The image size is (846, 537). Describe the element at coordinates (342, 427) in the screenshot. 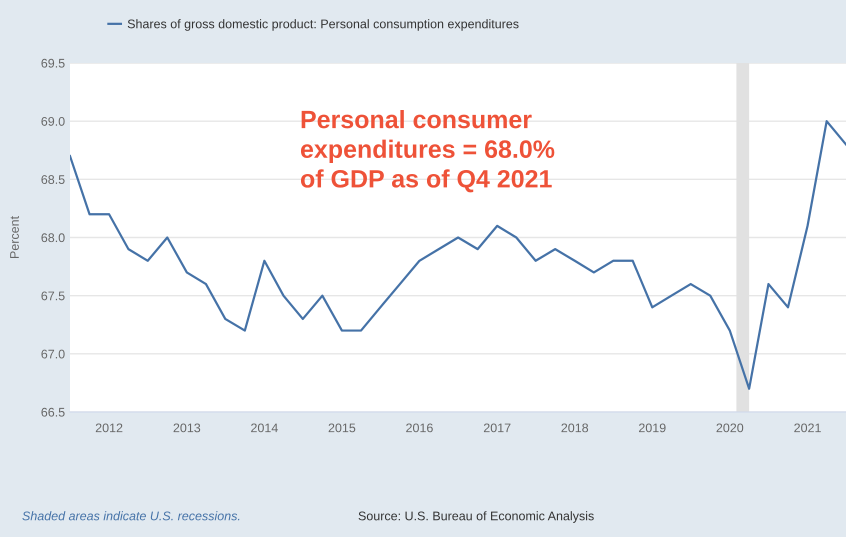

I see `x-tick-label: 2015` at that location.